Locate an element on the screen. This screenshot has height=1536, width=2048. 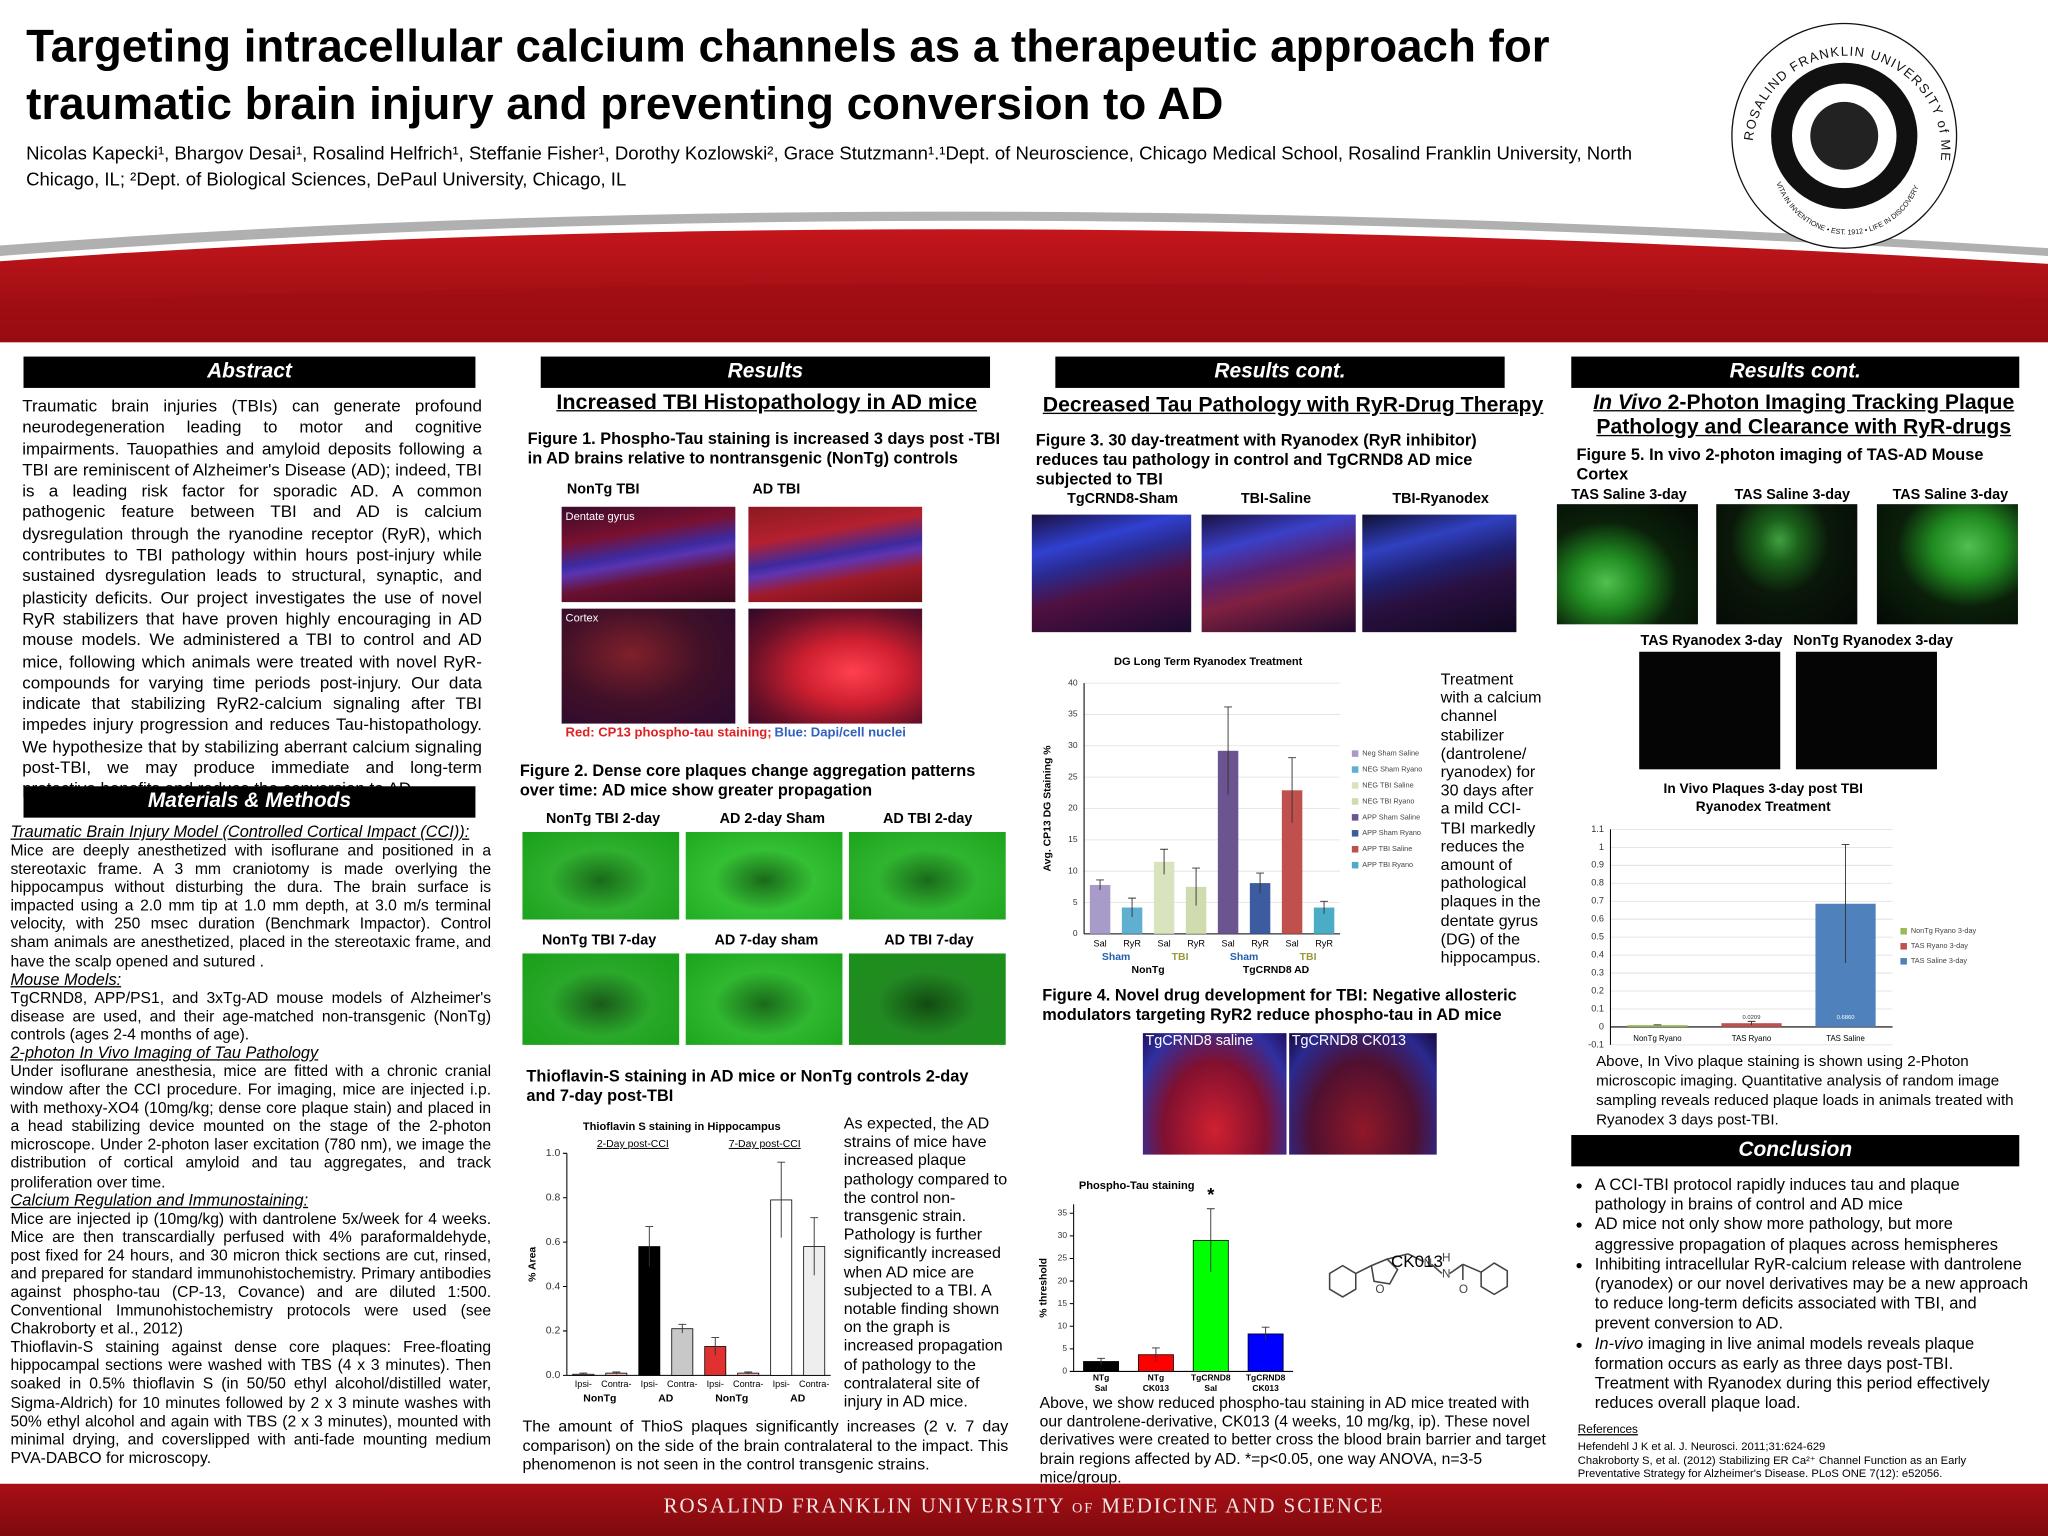
image-label: TBI-Saline is located at coordinates (1276, 499).